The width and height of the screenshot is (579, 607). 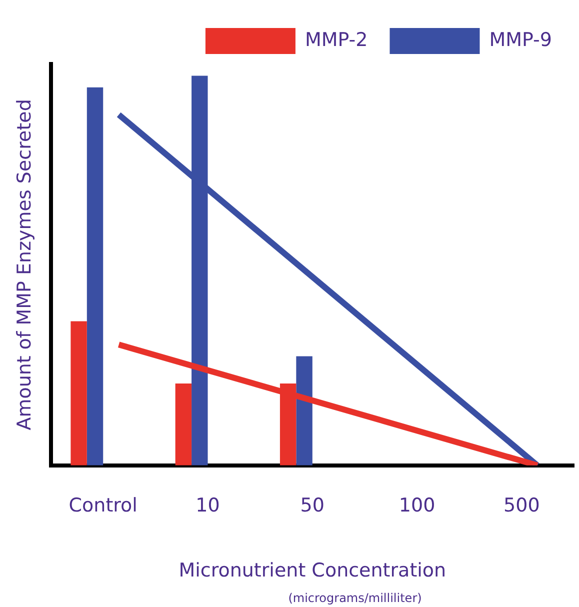 I want to click on text: (micrograms/milliliter), so click(x=355, y=598).